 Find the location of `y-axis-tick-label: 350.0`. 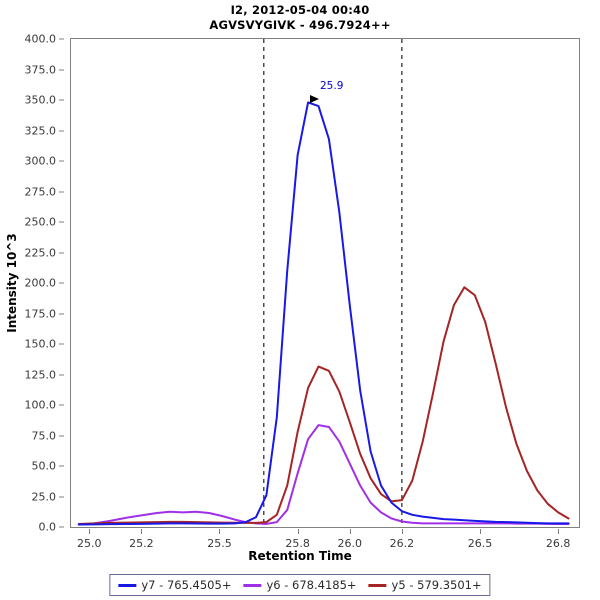

y-axis-tick-label: 350.0 is located at coordinates (40, 100).